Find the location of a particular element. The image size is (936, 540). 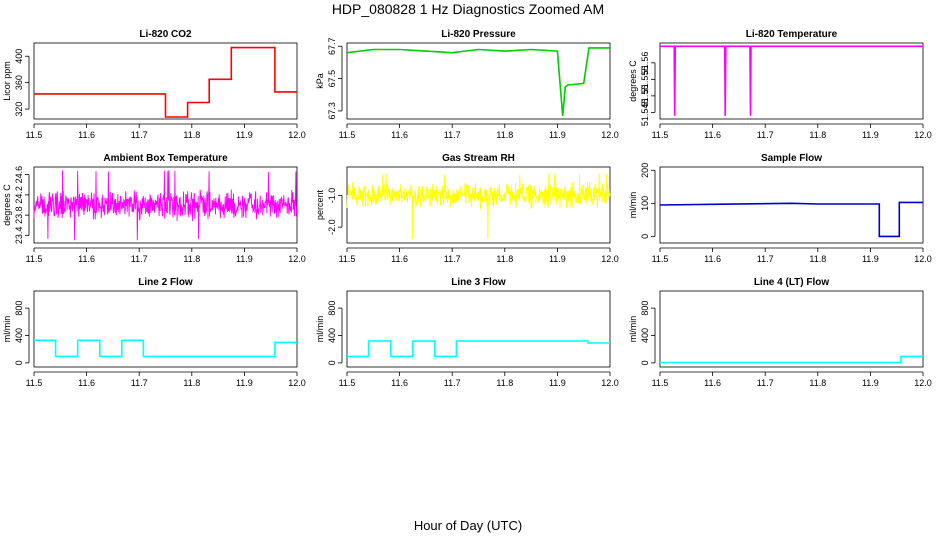

y-tick-label: 51.555 is located at coordinates (645, 80).